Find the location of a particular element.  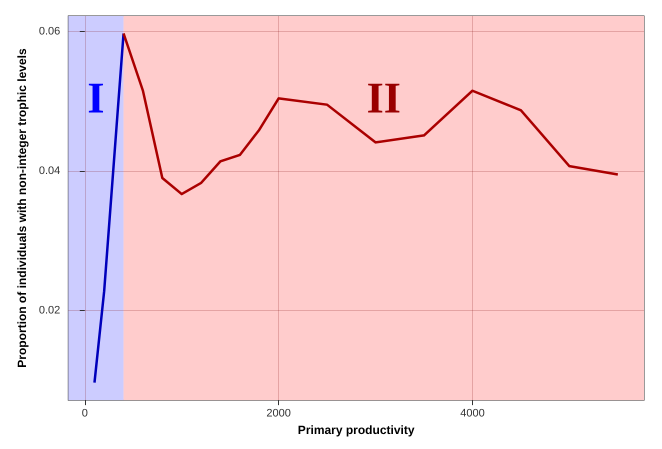

y-tick-label: 0.06 is located at coordinates (49, 31).